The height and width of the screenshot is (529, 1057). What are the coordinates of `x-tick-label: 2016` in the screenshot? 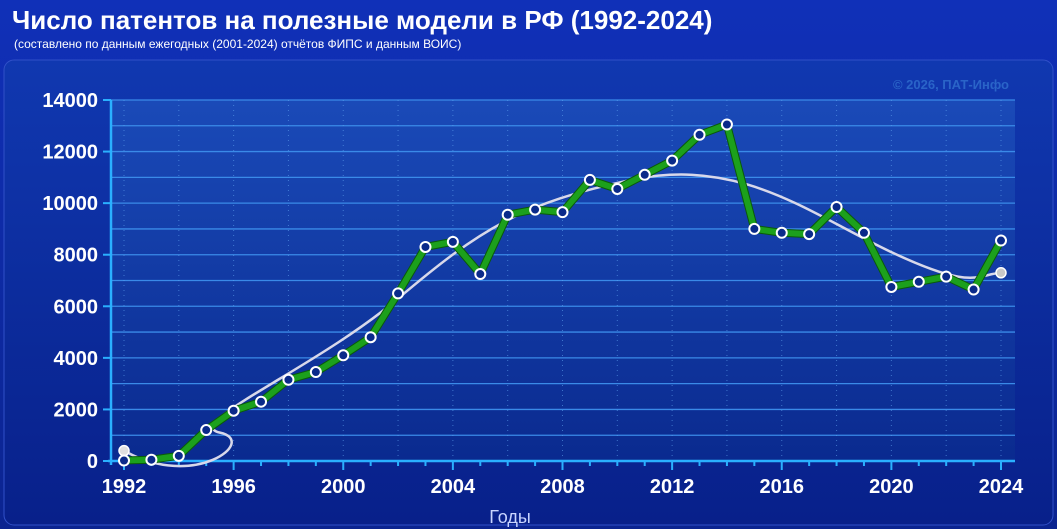 It's located at (782, 487).